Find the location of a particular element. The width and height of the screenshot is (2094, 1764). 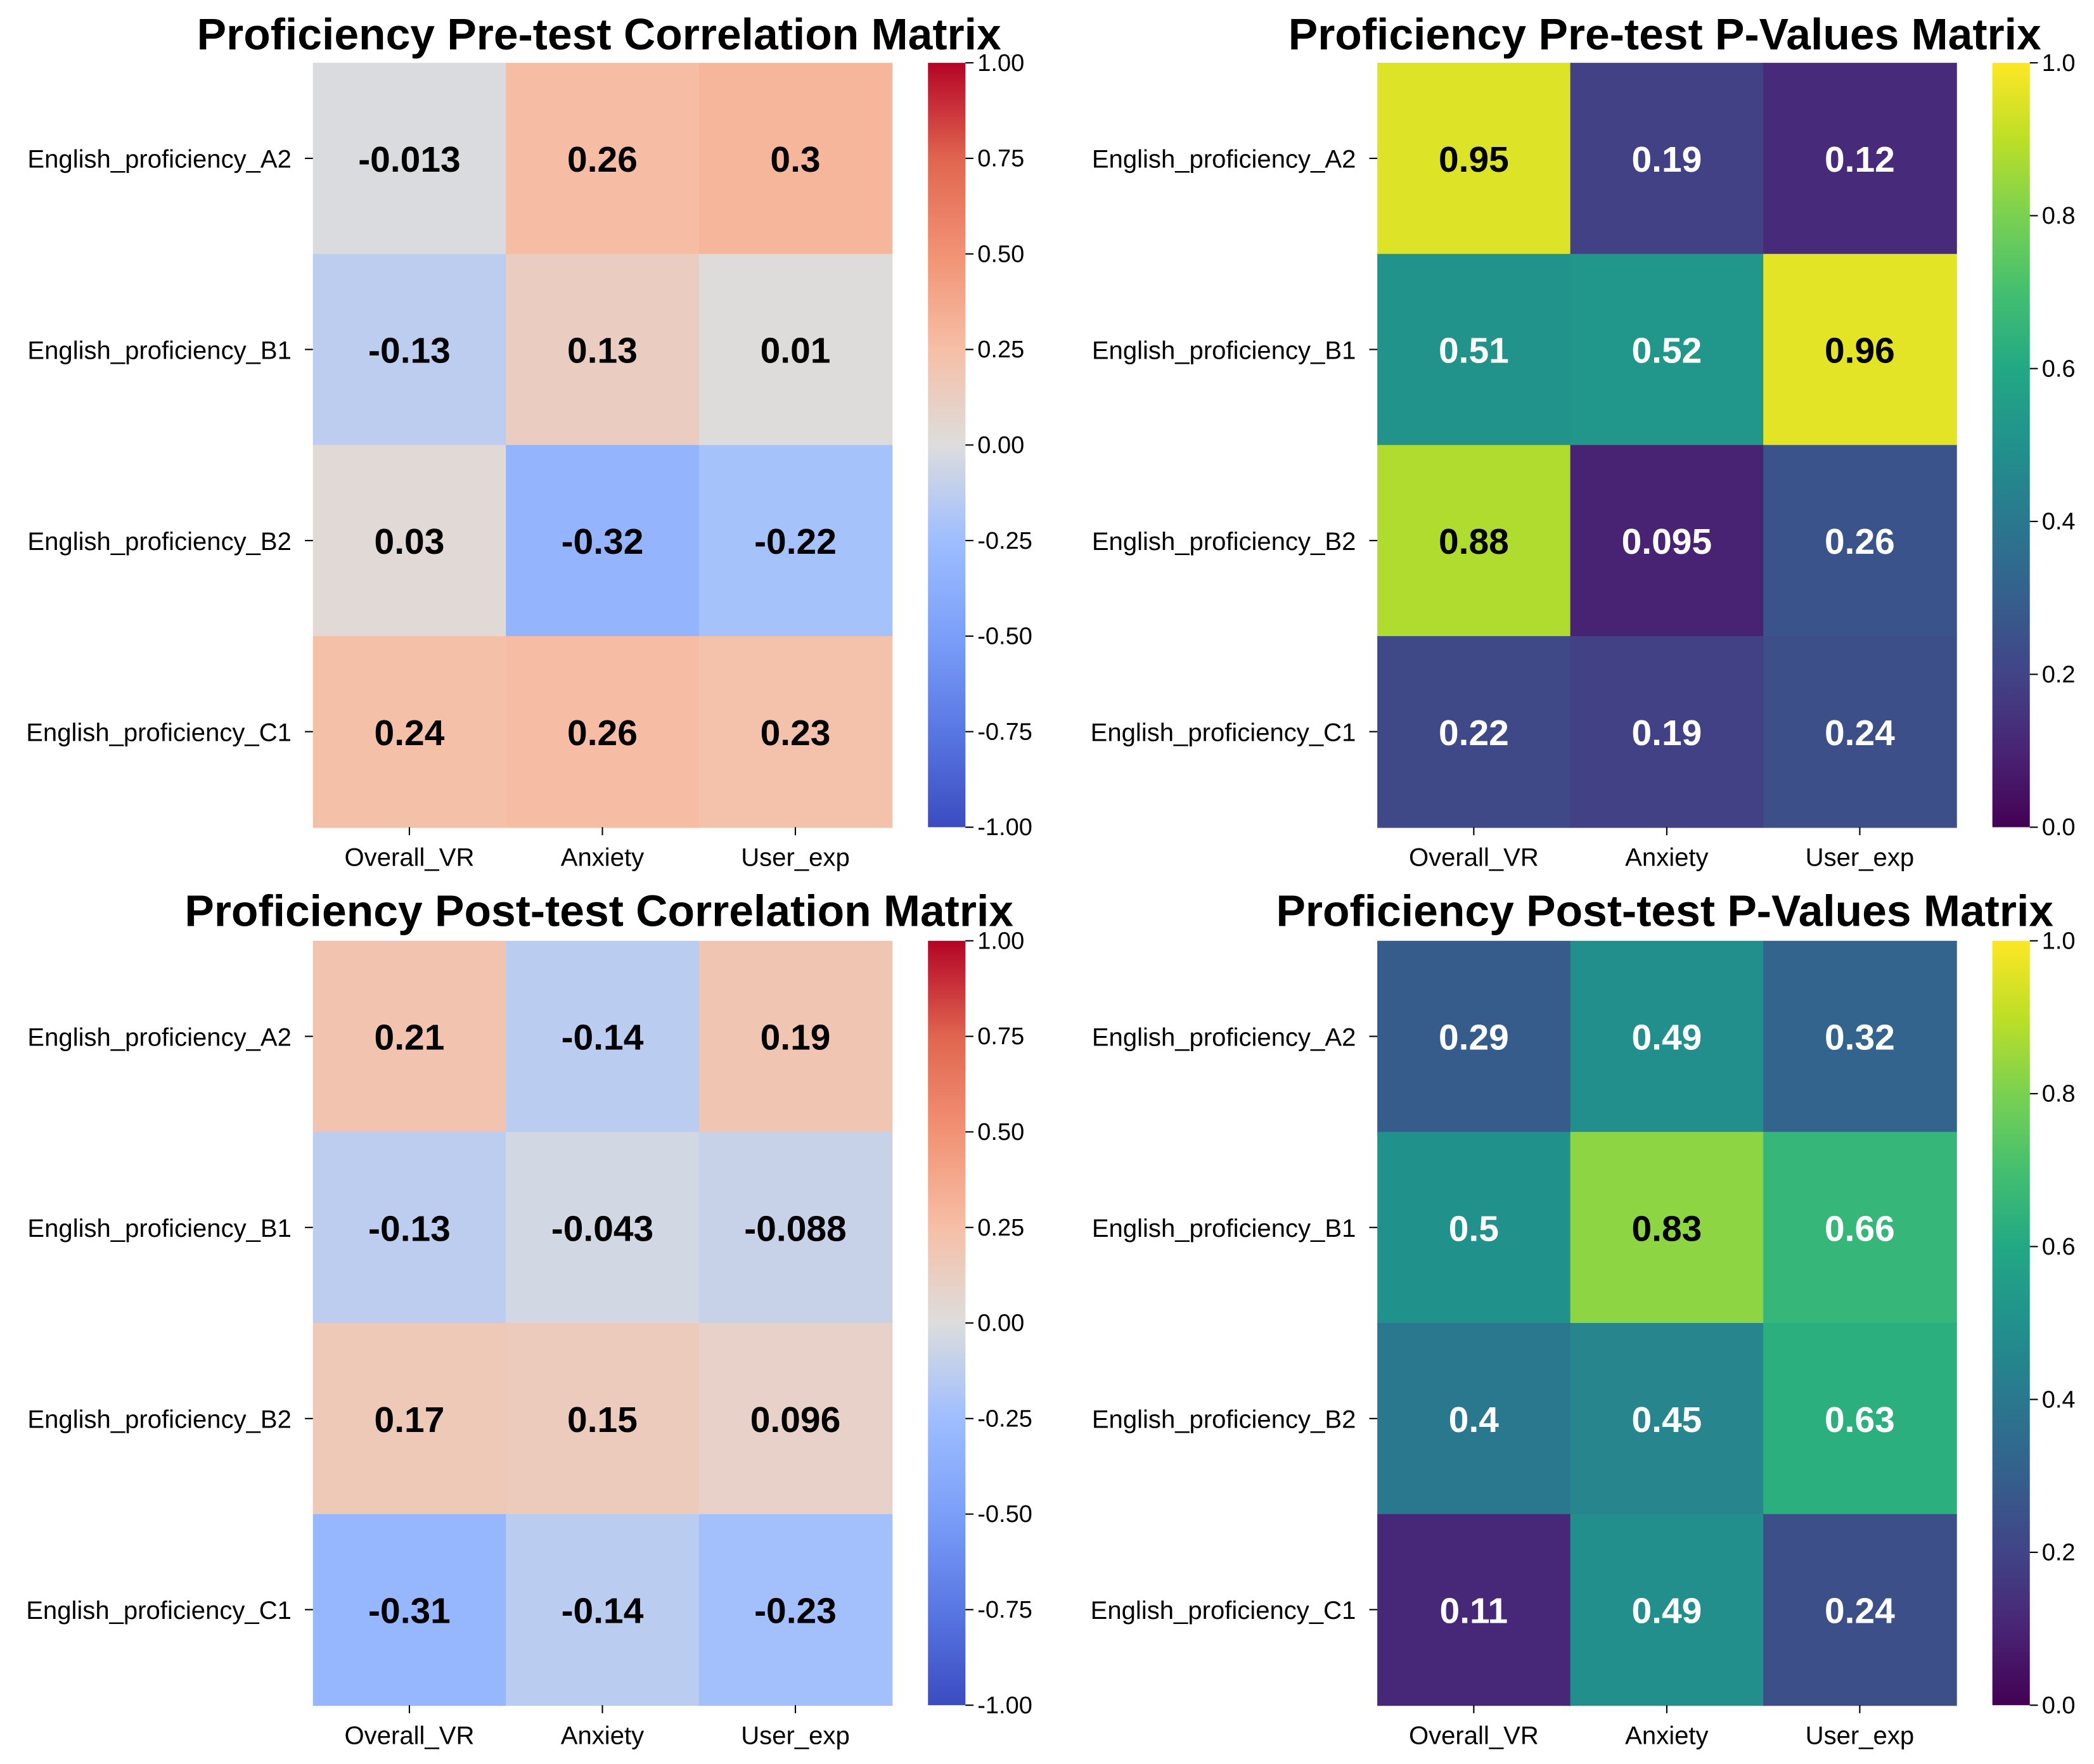

cell-value-label: 0.096 is located at coordinates (795, 1420).